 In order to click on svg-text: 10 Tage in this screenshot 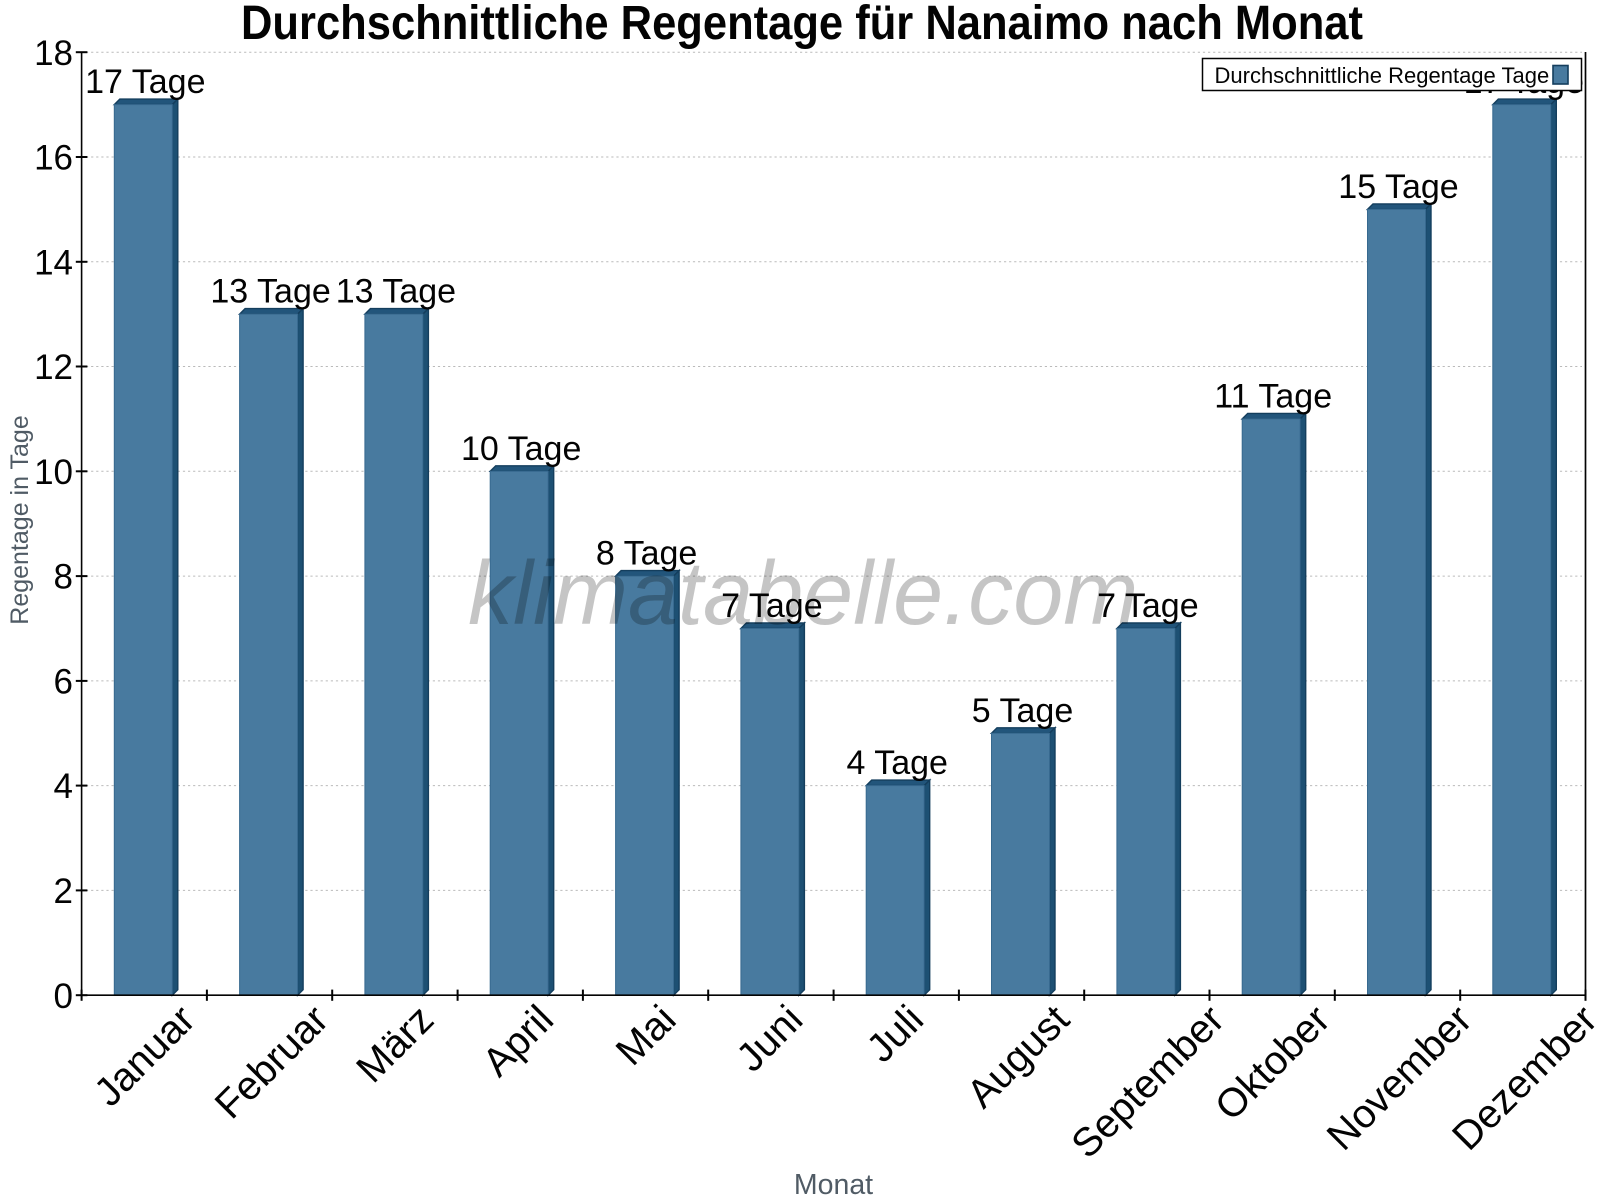, I will do `click(521, 449)`.